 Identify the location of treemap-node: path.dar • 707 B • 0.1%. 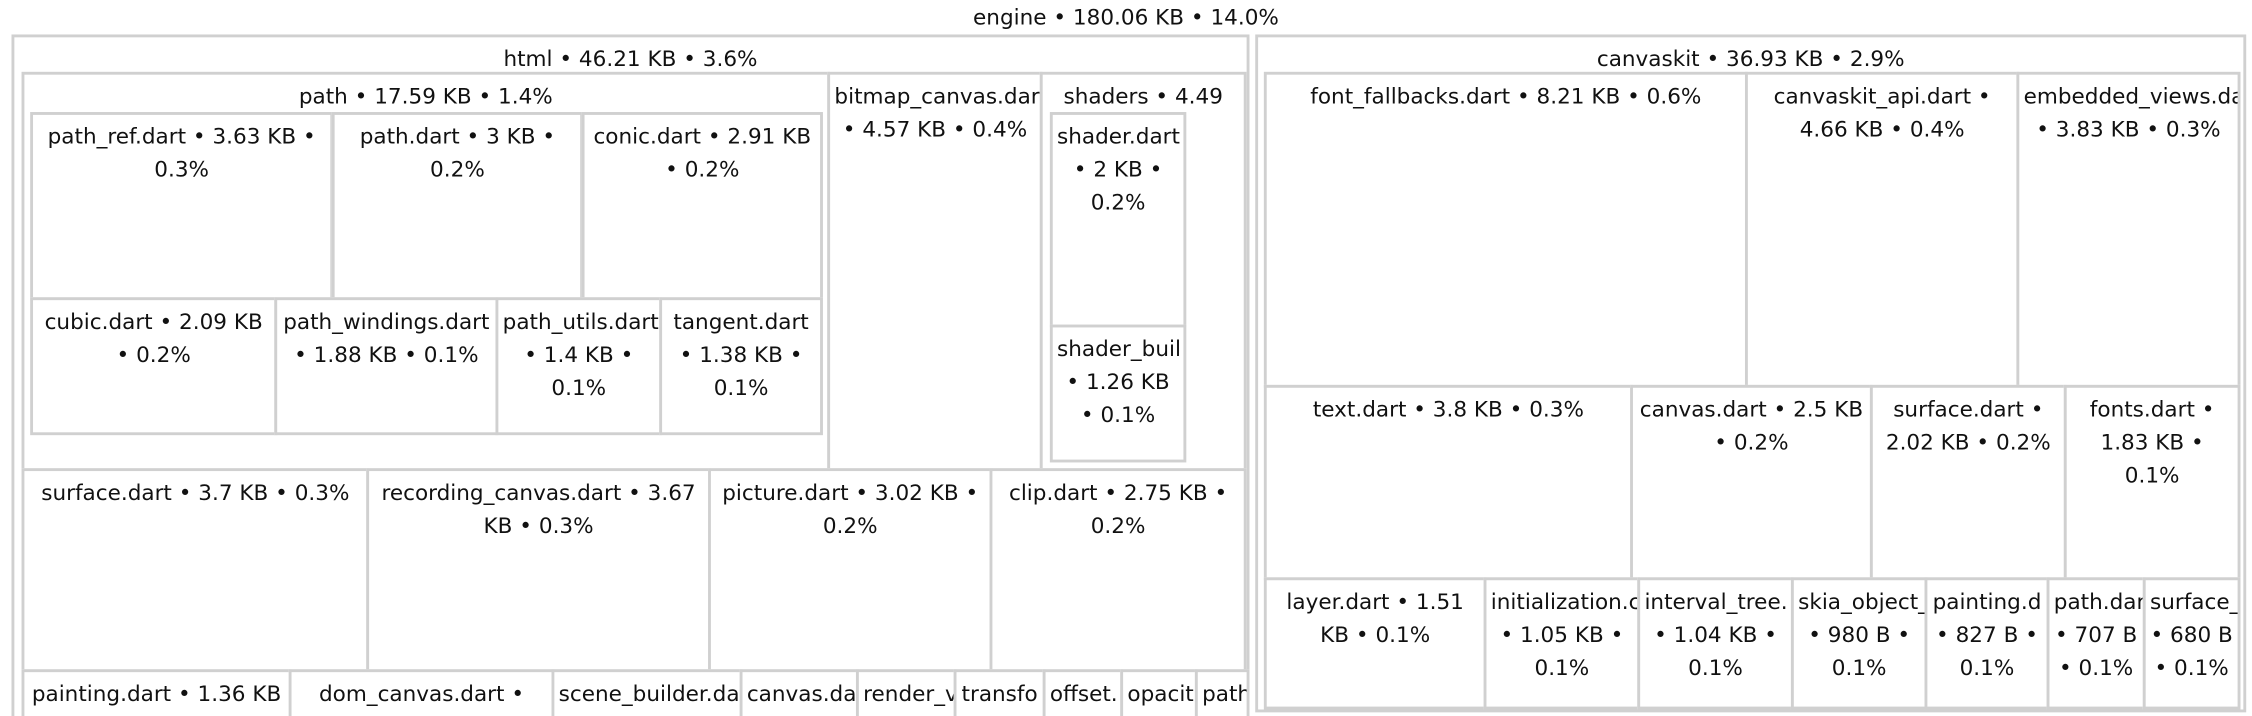
(2096, 643).